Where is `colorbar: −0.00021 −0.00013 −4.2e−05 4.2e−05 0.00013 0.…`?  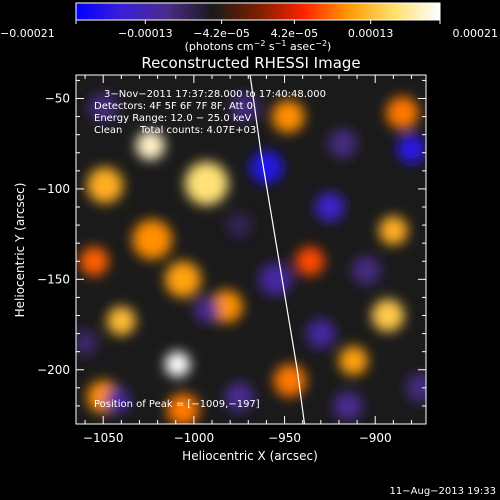
colorbar: −0.00021 −0.00013 −4.2e−05 4.2e−05 0.00013 0.… is located at coordinates (249, 27).